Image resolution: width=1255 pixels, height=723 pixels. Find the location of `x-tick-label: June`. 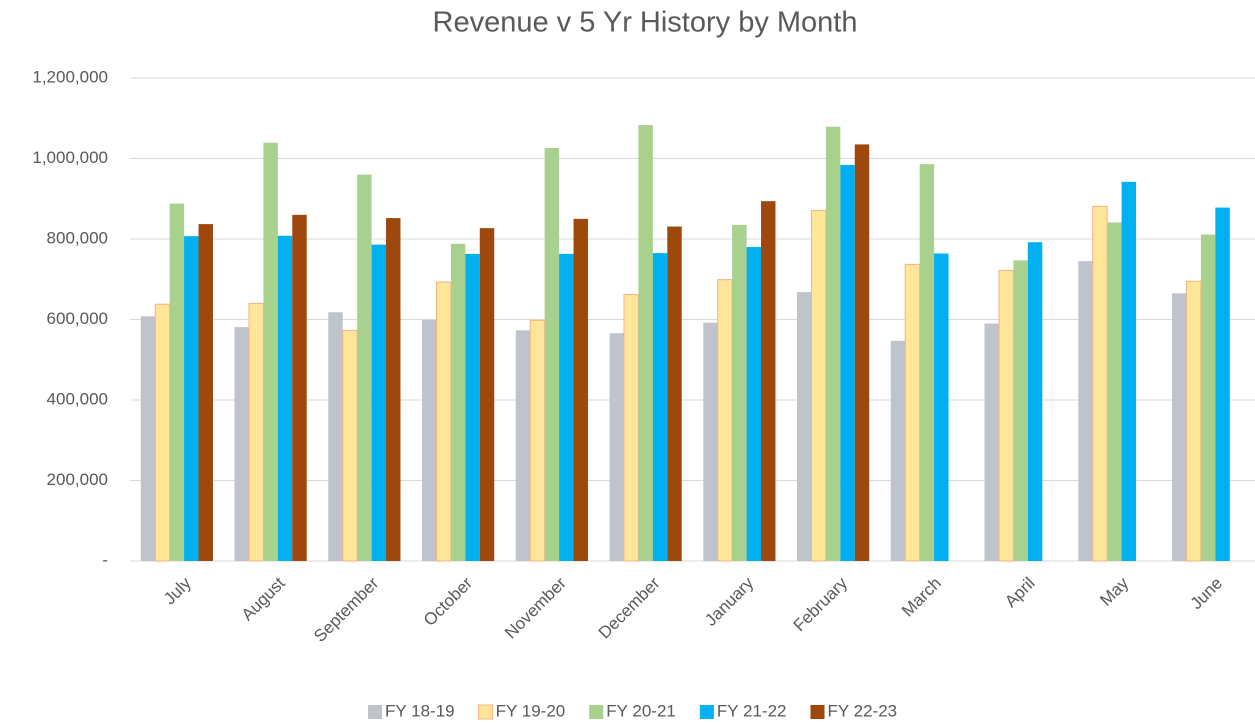

x-tick-label: June is located at coordinates (1207, 594).